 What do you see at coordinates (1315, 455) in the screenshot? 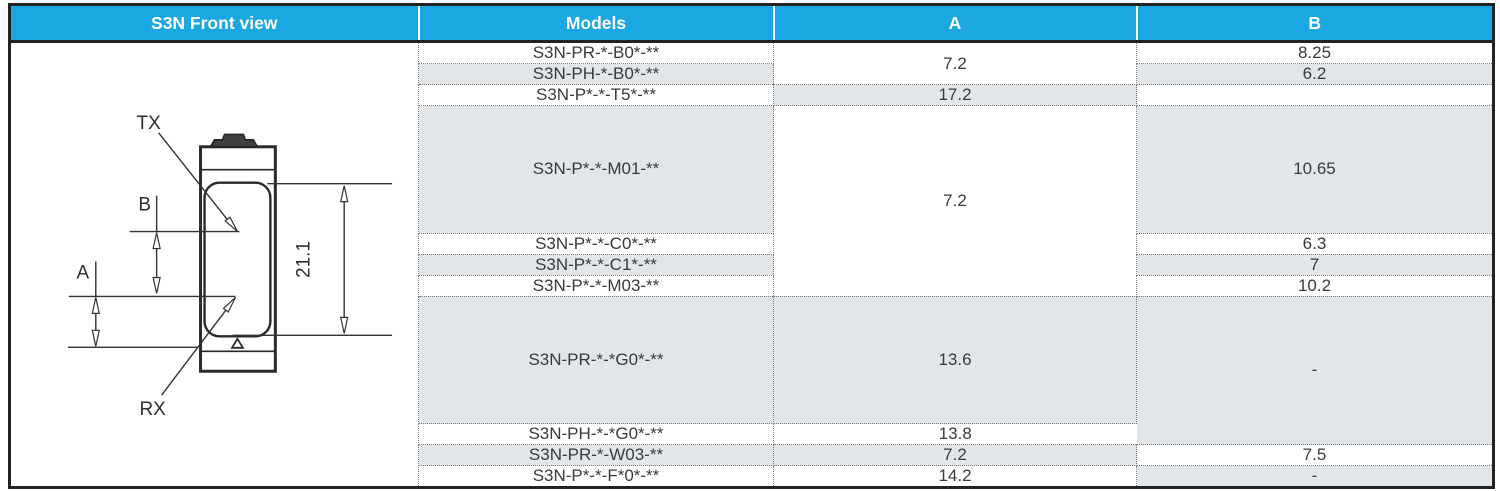
I see `b-cell: 7.5` at bounding box center [1315, 455].